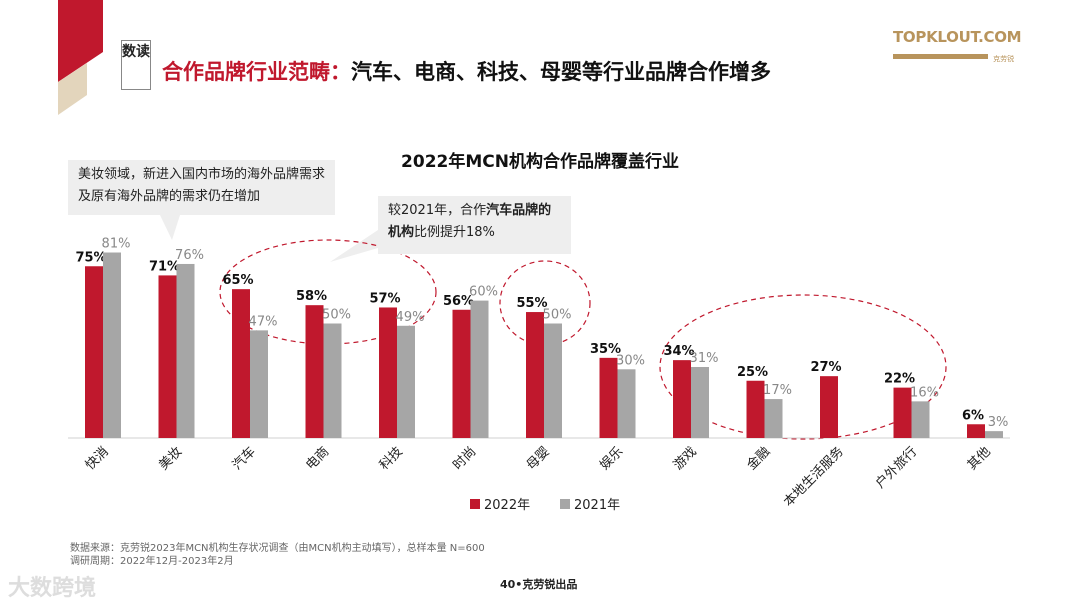 Image resolution: width=1080 pixels, height=607 pixels. Describe the element at coordinates (896, 468) in the screenshot. I see `category-label: 户外旅行` at that location.